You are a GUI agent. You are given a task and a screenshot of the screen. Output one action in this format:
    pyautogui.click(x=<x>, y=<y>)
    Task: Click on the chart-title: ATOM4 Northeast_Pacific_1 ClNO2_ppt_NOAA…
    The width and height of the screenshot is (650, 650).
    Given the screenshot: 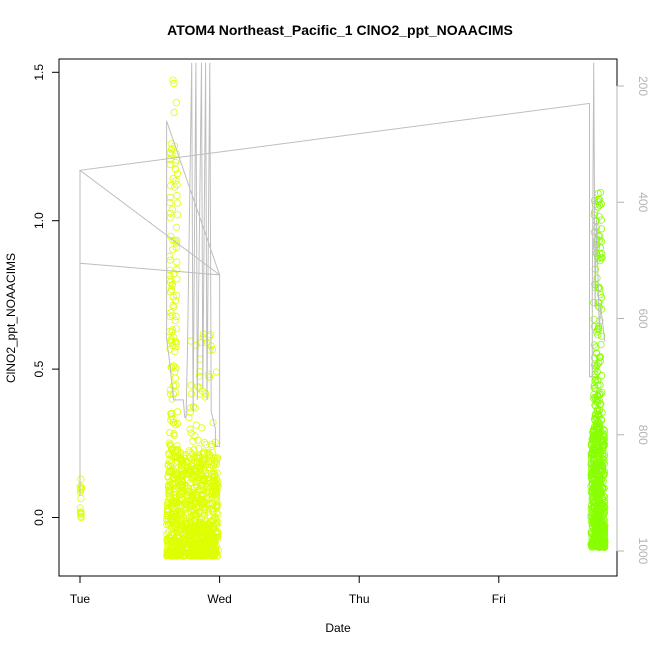 What is the action you would take?
    pyautogui.click(x=340, y=30)
    